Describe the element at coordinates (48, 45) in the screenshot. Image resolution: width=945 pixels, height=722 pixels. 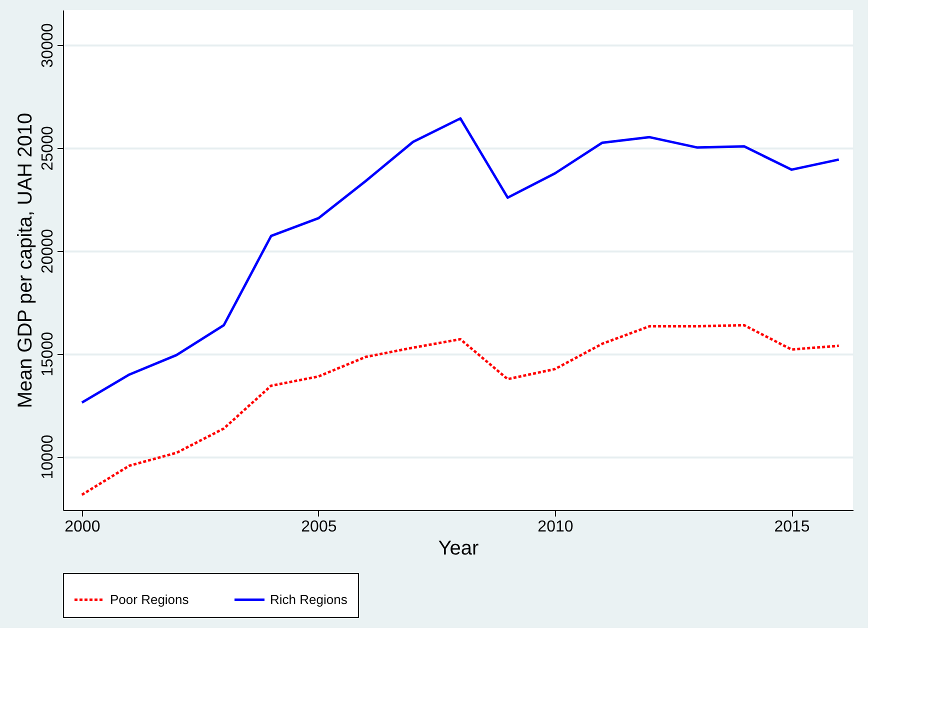
I see `y-tick-label: 30000` at that location.